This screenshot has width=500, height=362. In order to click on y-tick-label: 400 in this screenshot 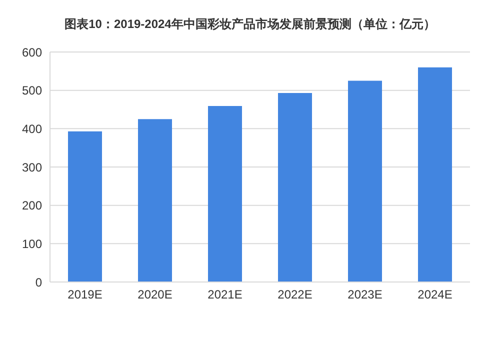, I will do `click(32, 129)`.